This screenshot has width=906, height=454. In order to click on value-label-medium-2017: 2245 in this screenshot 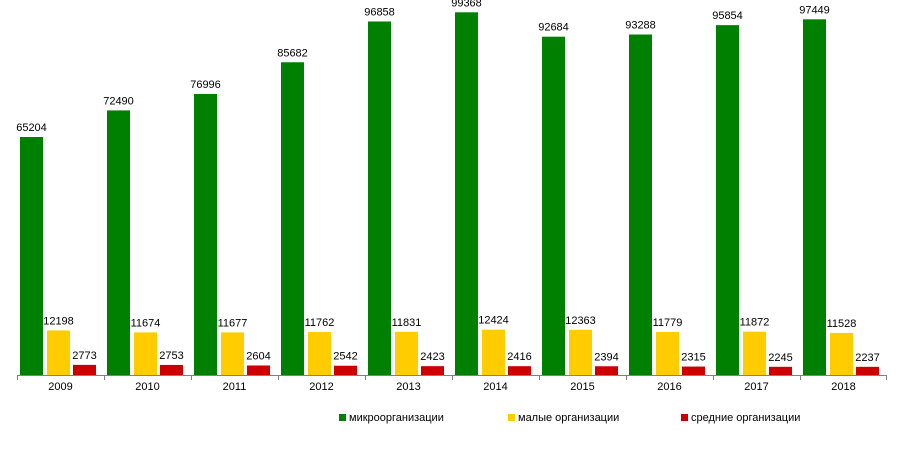, I will do `click(780, 358)`.